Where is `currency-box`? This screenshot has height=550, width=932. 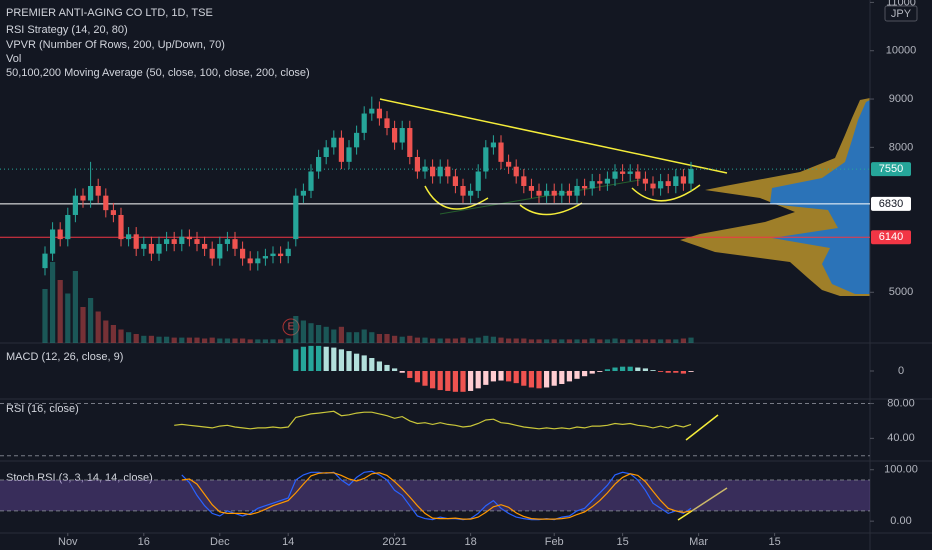
currency-box is located at coordinates (901, 13).